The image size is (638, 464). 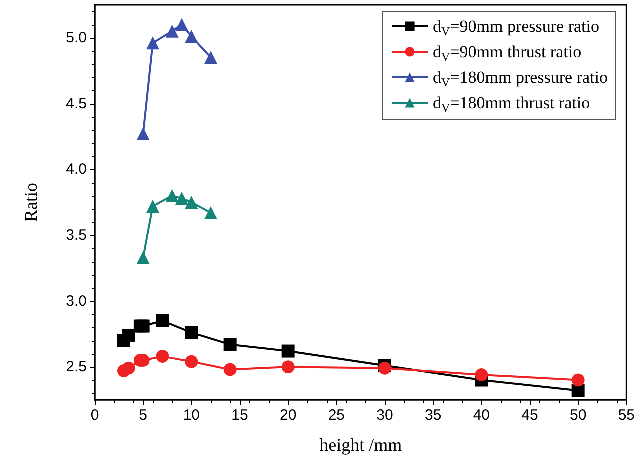 I want to click on x-tick-label: 10, so click(x=191, y=415).